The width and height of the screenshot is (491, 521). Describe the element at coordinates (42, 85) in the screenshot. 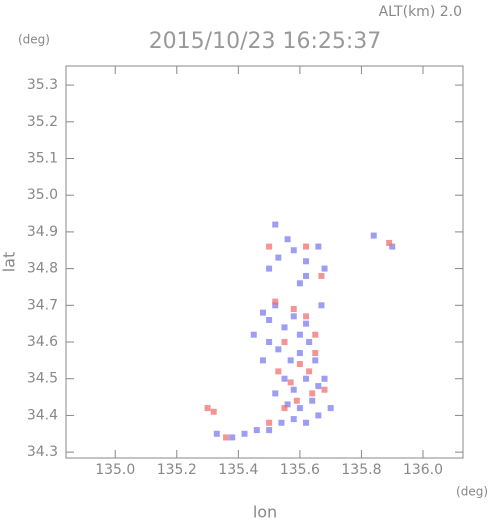

I see `y-tick-label: 35.3` at that location.